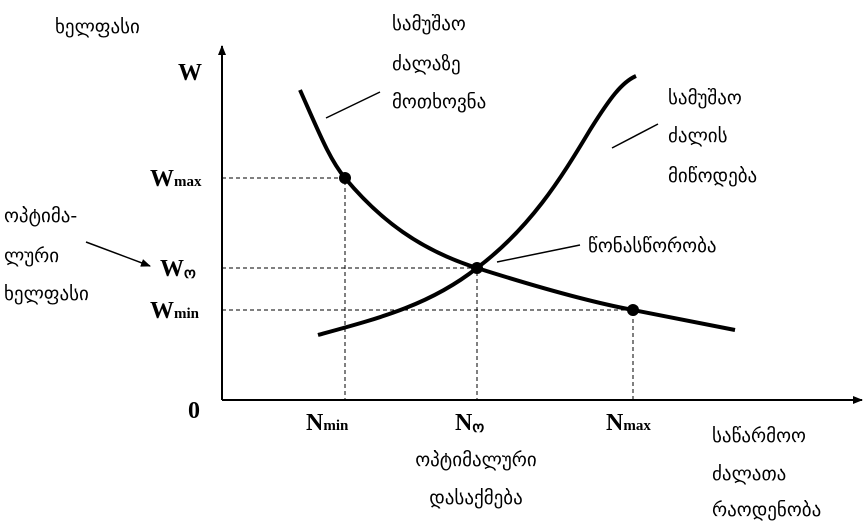 The width and height of the screenshot is (868, 526). What do you see at coordinates (439, 102) in the screenshot?
I see `demand-label: მოთხოვნა` at bounding box center [439, 102].